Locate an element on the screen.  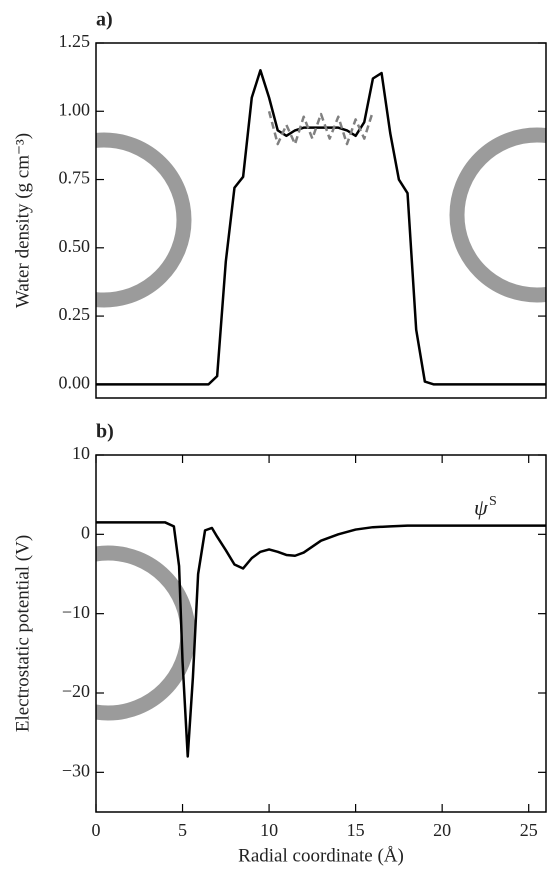
y-axis-label: Electrostatic potential (V) is located at coordinates (22, 633).